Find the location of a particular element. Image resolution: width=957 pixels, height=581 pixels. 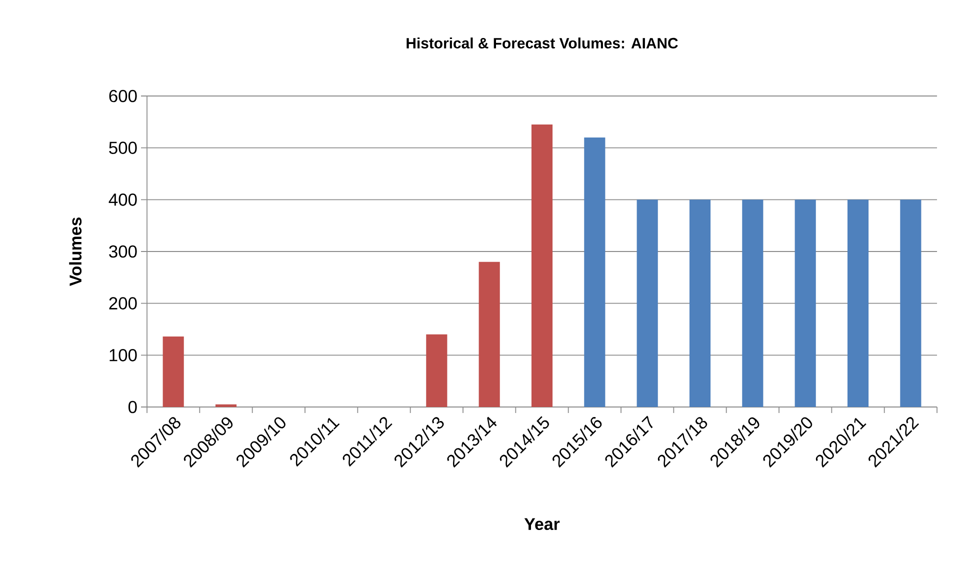

x-axis-title: Year is located at coordinates (542, 524).